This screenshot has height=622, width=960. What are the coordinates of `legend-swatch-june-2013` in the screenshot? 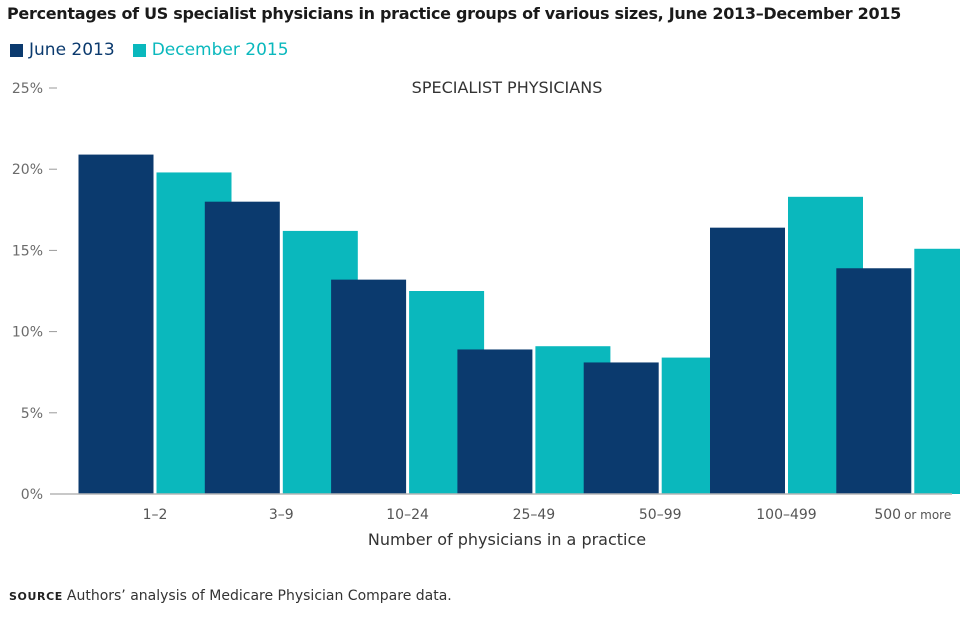 It's located at (16, 50).